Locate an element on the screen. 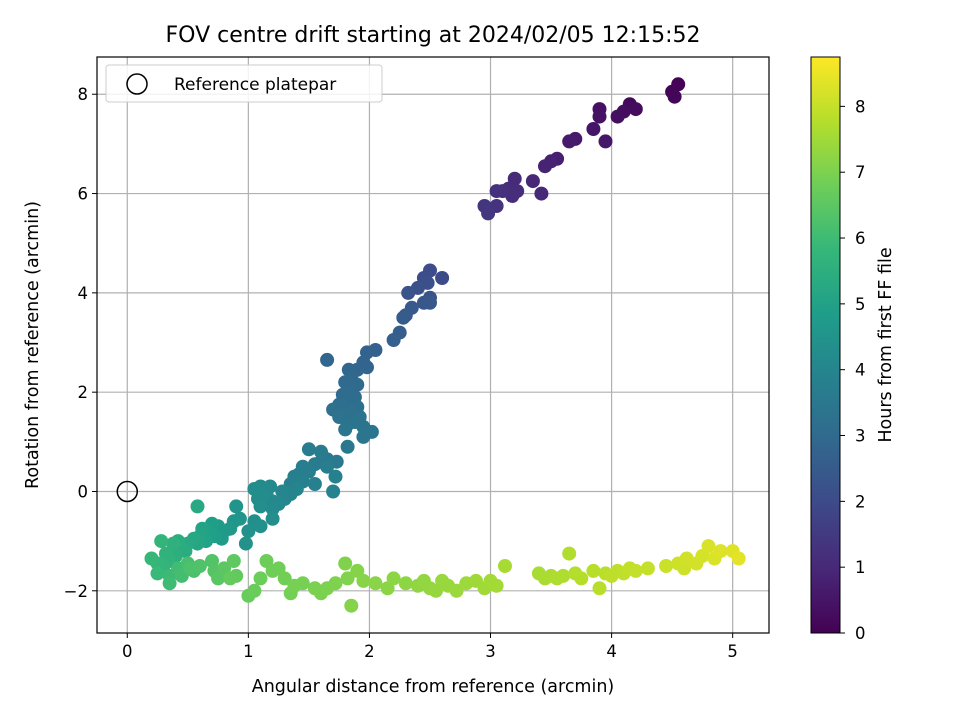 The height and width of the screenshot is (720, 960). y-tick-label: 4 is located at coordinates (83, 293).